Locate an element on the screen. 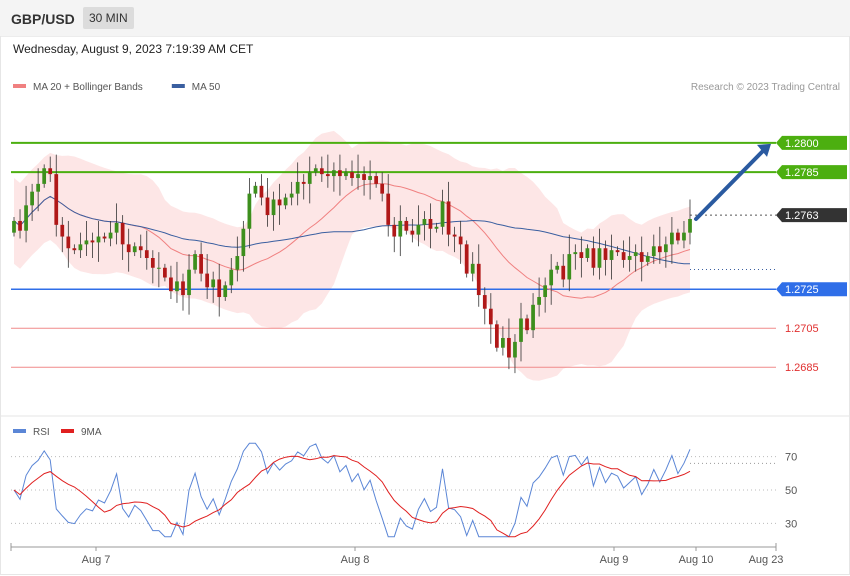 Image resolution: width=850 pixels, height=576 pixels. x-tick-label-2: Aug 9 is located at coordinates (614, 560).